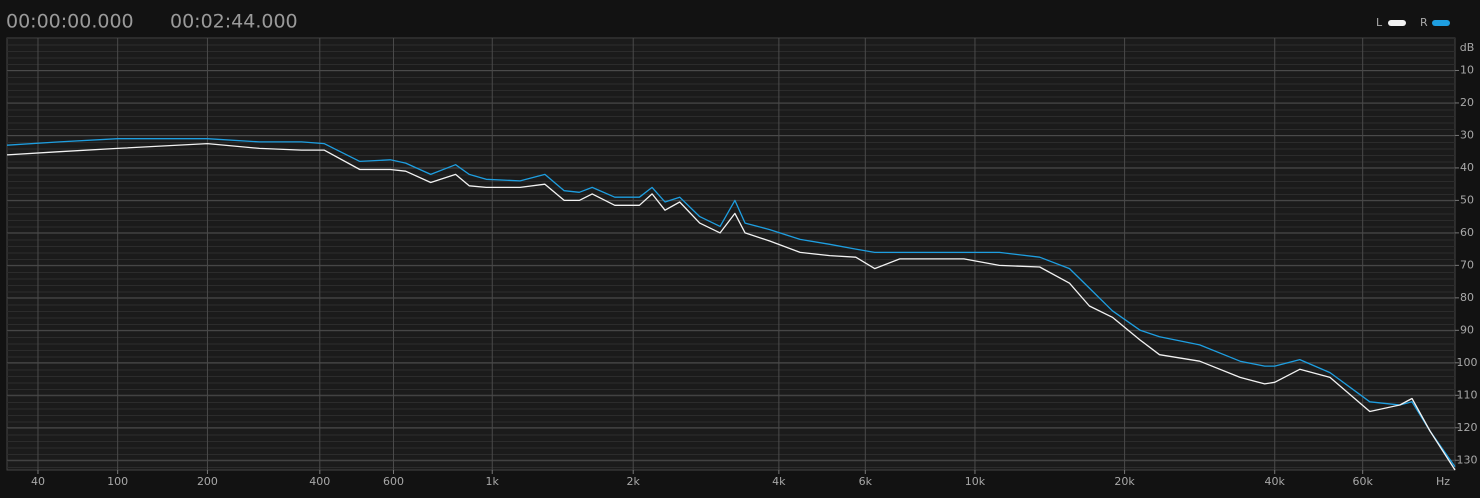 The height and width of the screenshot is (498, 1480). Describe the element at coordinates (1467, 199) in the screenshot. I see `y-tick-label: 50` at that location.